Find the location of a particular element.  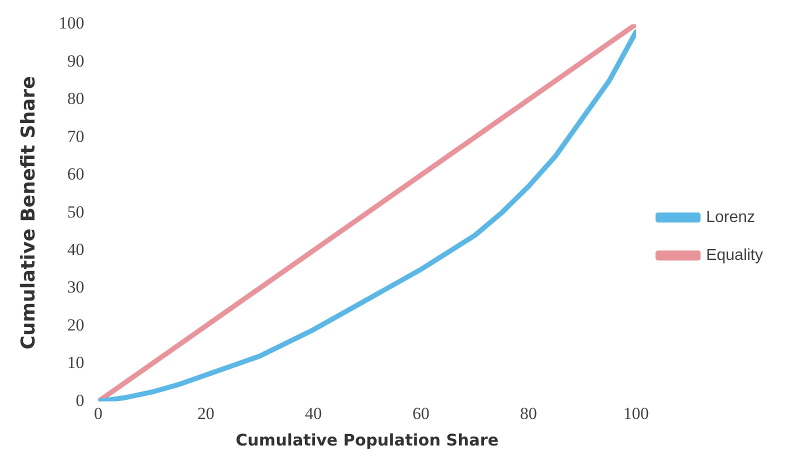

x-tick-label: 20 is located at coordinates (205, 414).